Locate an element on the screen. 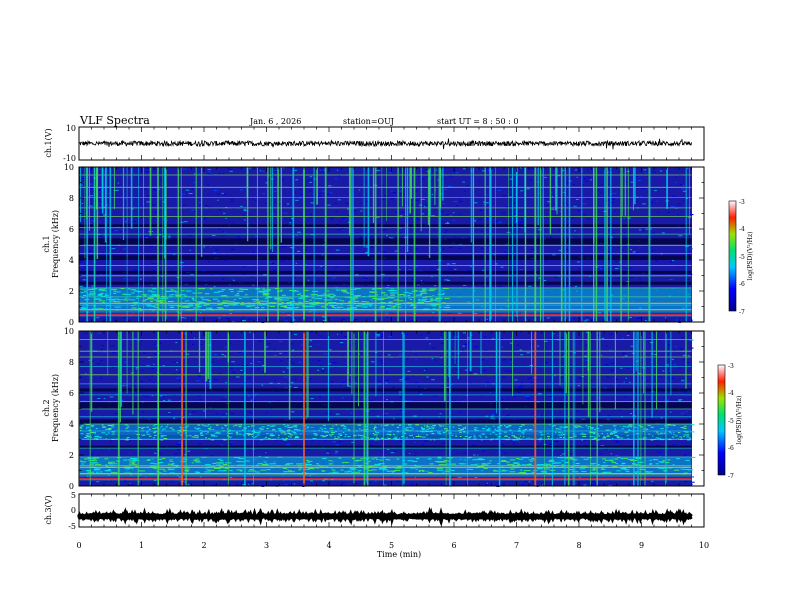 Image resolution: width=792 pixels, height=612 pixels. spec1-colorbar-label: log(PSD)(V²/Hz) is located at coordinates (750, 256).